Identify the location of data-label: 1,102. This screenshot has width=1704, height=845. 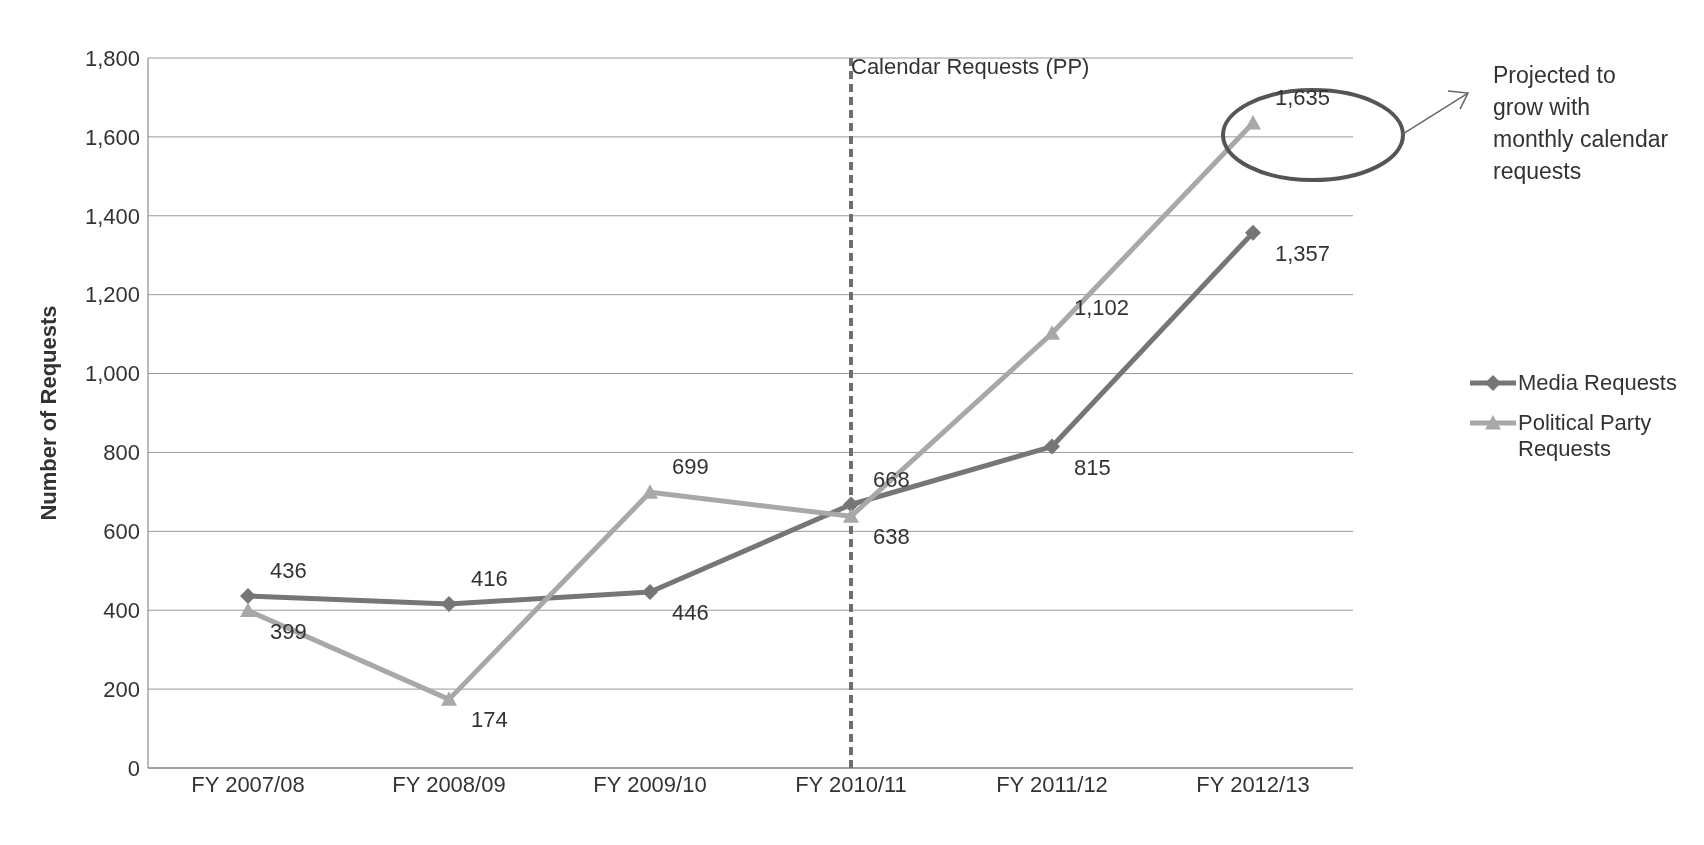
(1102, 308).